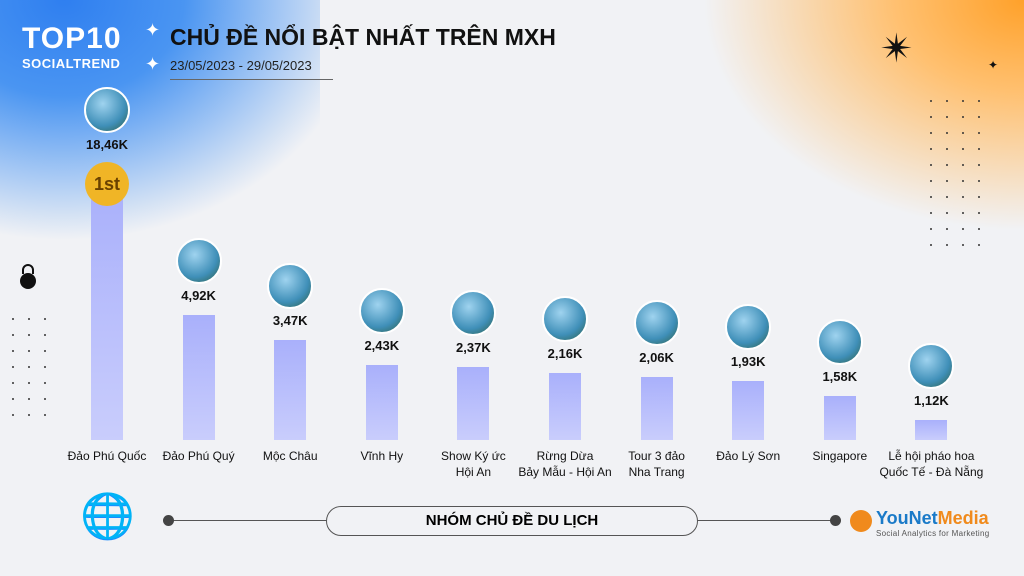  I want to click on value-label: 18,46K, so click(107, 144).